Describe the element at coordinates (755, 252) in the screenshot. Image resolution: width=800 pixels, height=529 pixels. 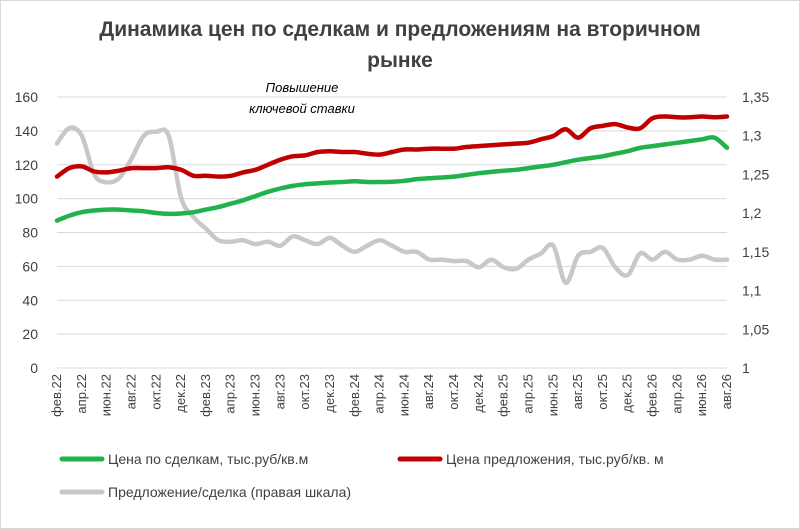
I see `y-right-tick-label: 1,15` at that location.